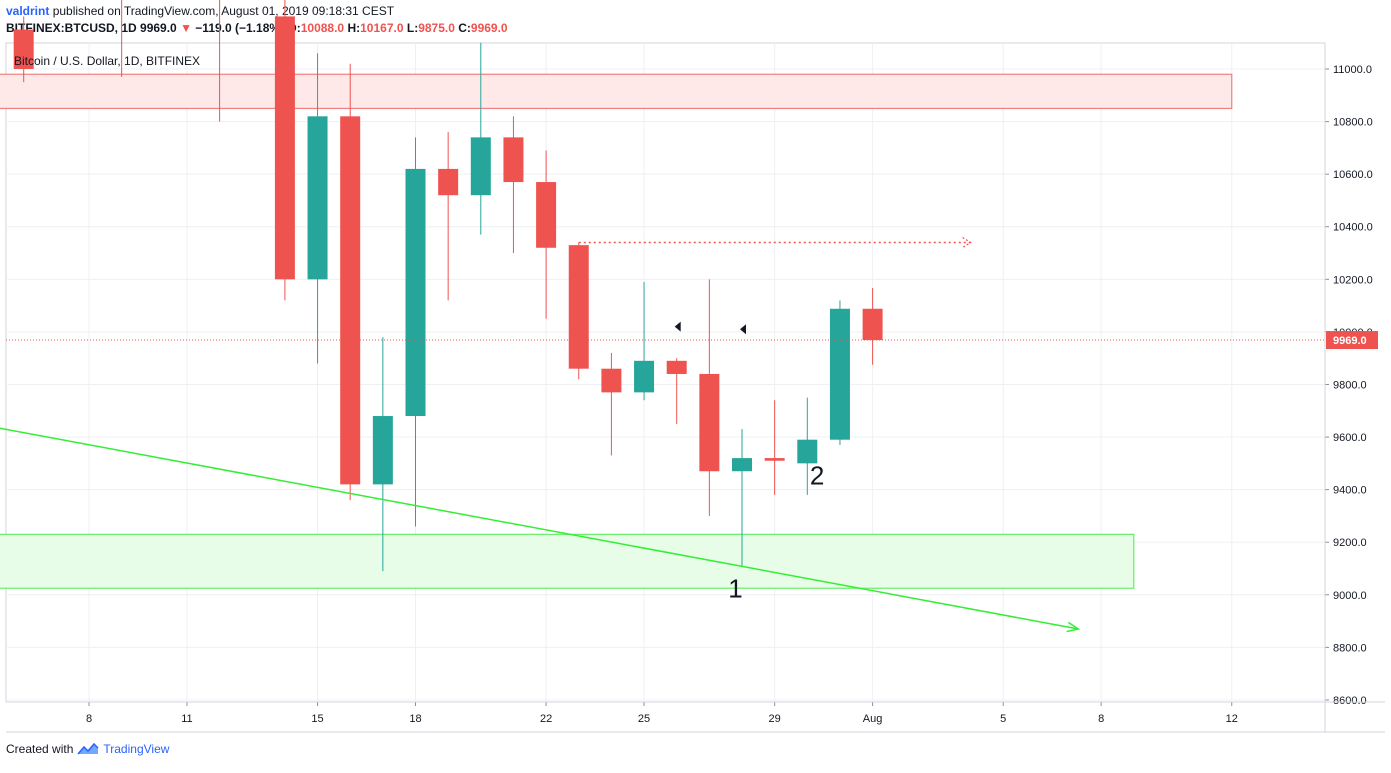 This screenshot has width=1391, height=773. I want to click on chart-annotation: 1, so click(735, 588).